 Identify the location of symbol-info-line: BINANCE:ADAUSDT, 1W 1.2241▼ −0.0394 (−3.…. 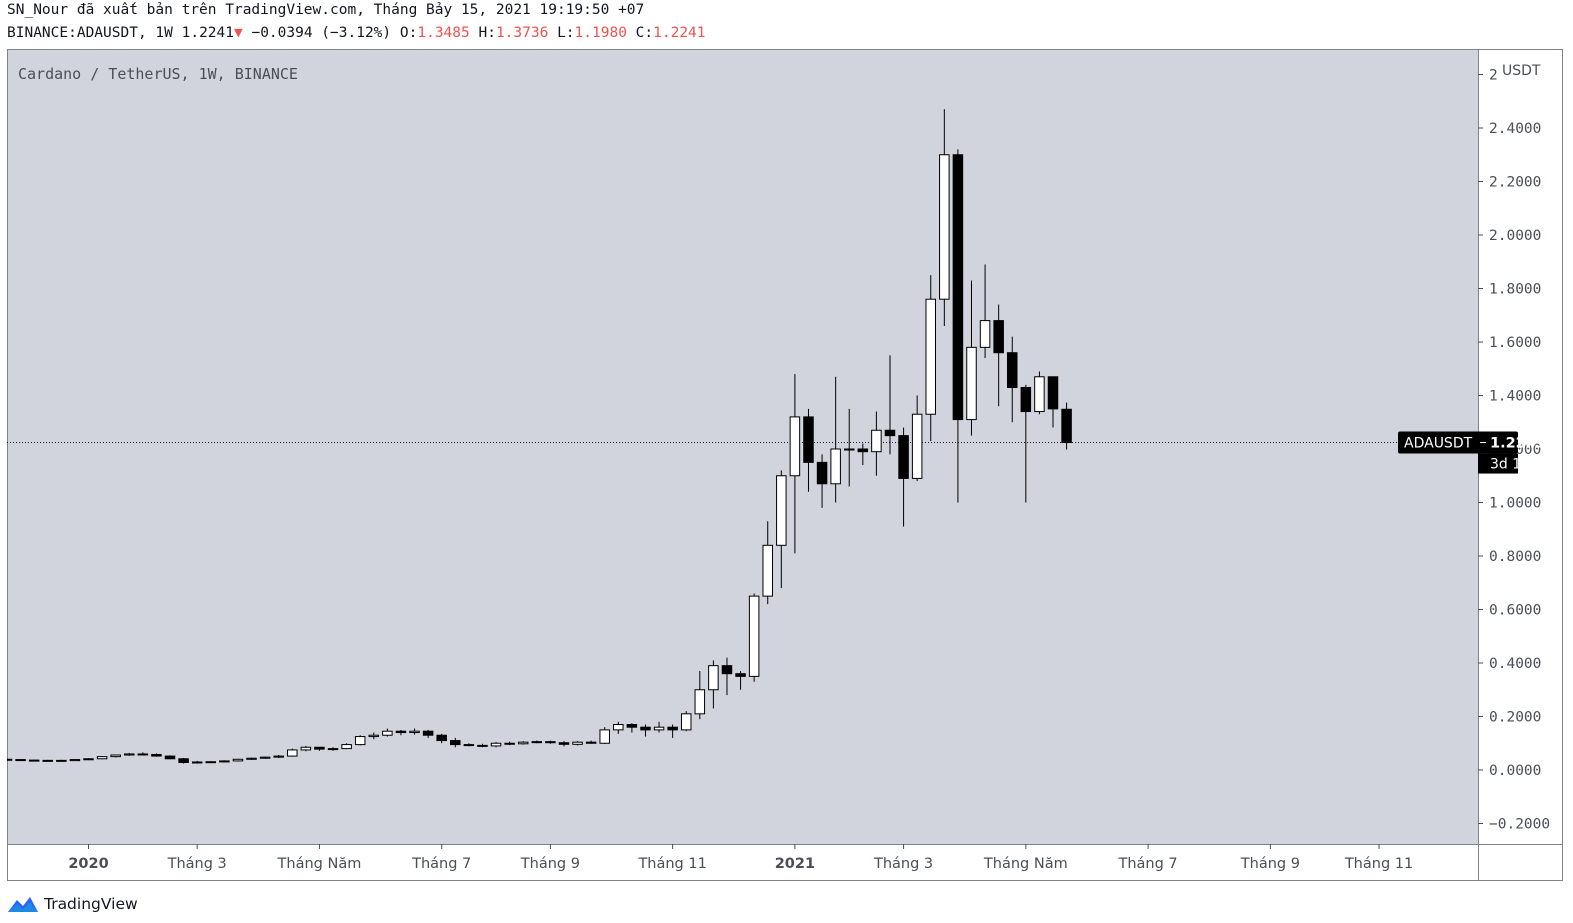
(356, 33).